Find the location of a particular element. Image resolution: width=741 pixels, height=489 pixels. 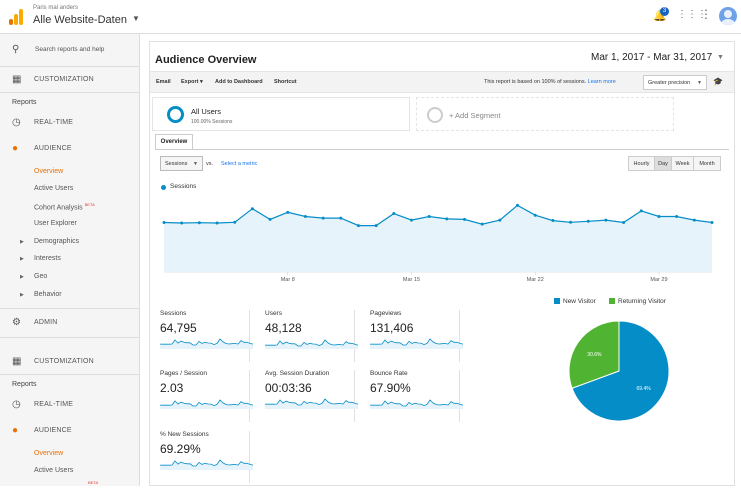

search-icon: ⚲ is located at coordinates (16, 49).